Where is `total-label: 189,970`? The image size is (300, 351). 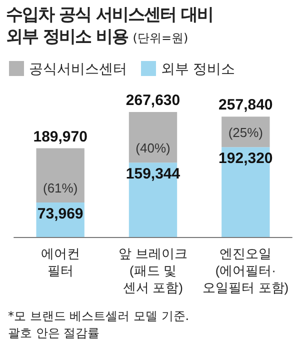
total-label: 189,970 is located at coordinates (60, 137).